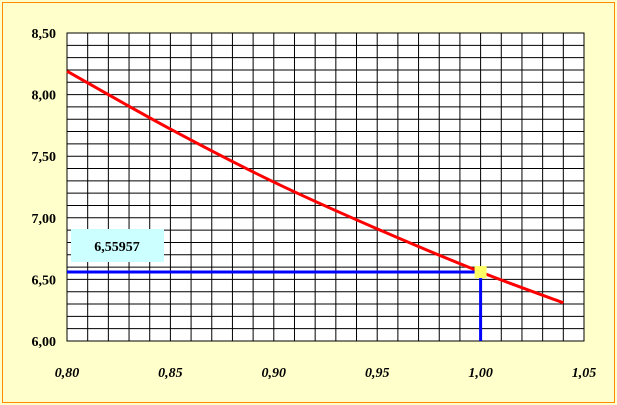 This screenshot has height=405, width=617. I want to click on y-tick-label: 7,00, so click(44, 219).